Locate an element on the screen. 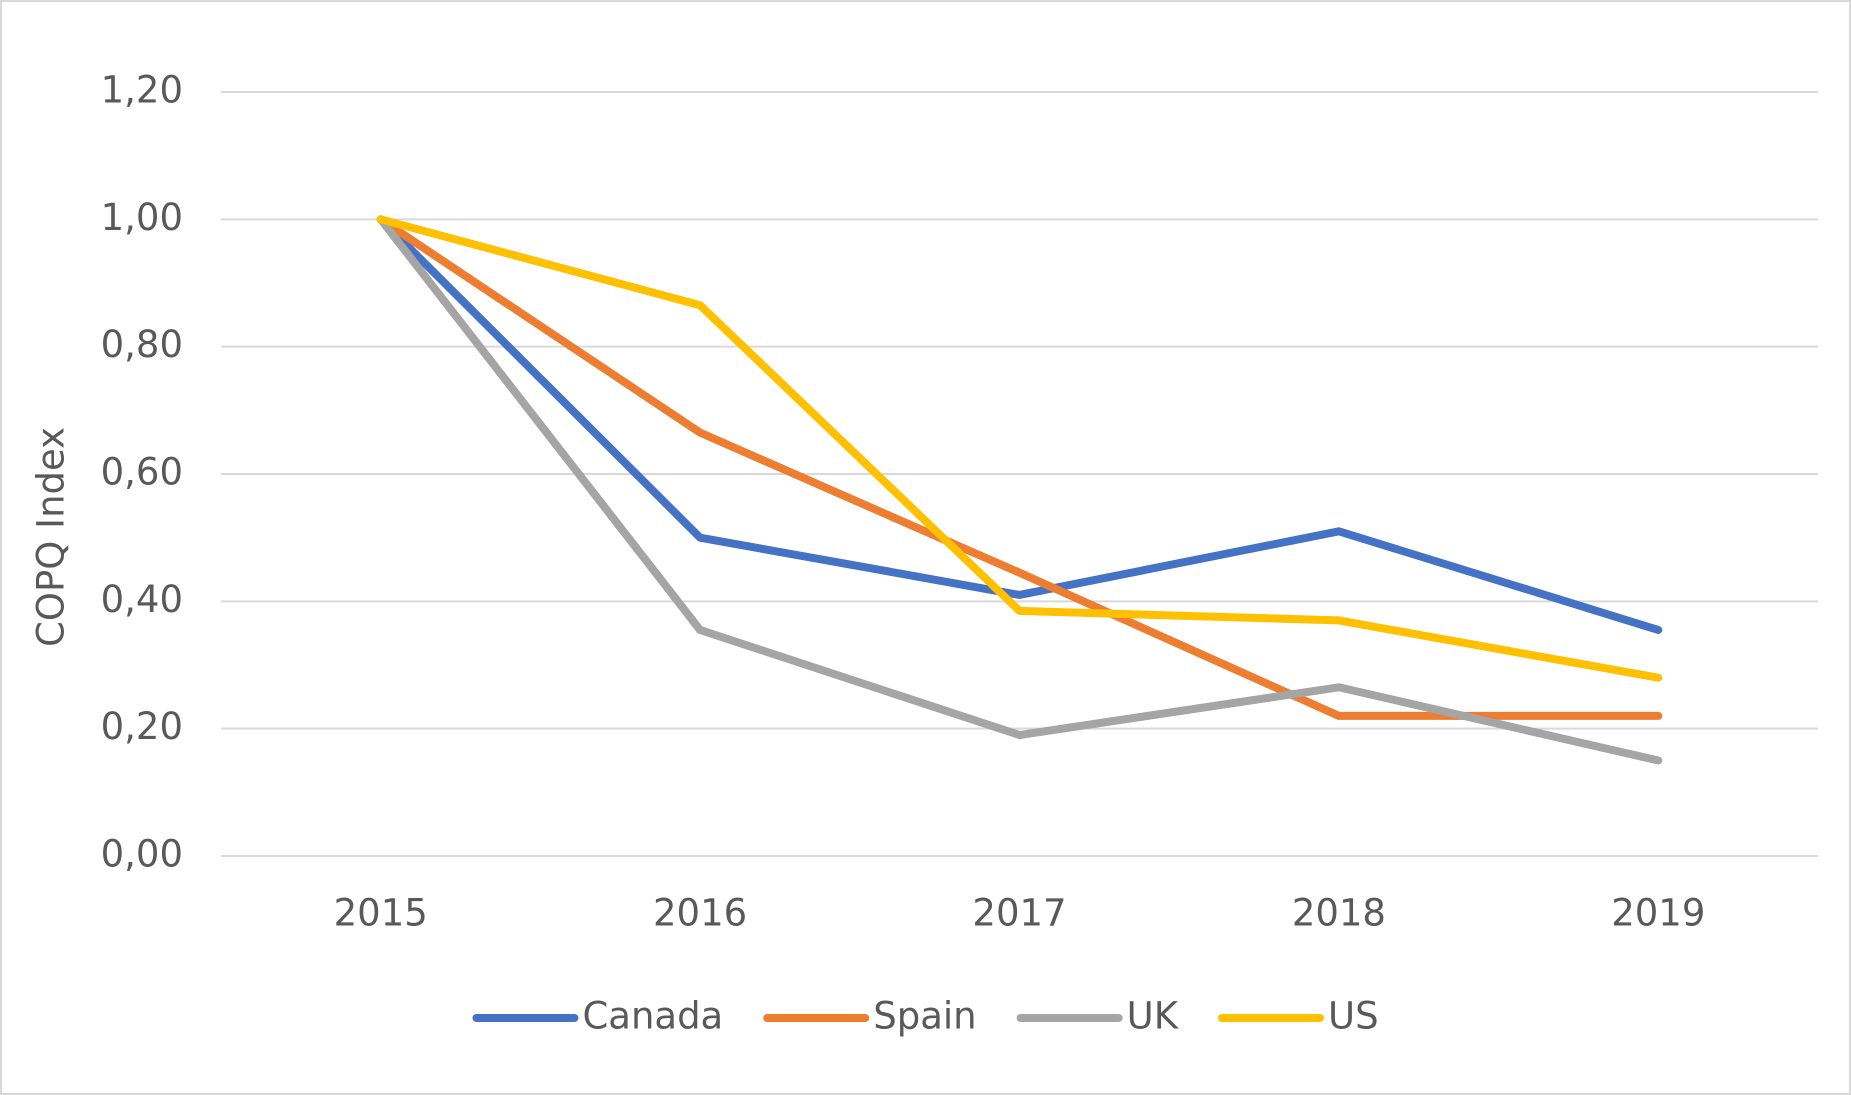 This screenshot has width=1851, height=1095. legend-label: US is located at coordinates (1353, 1016).